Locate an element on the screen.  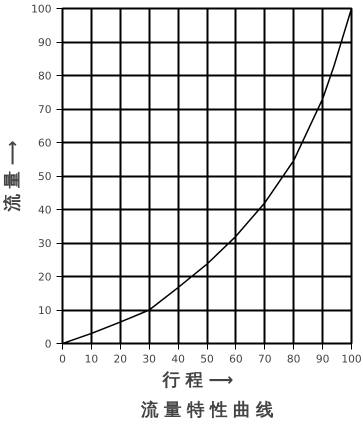
y-tick-label: 60 is located at coordinates (45, 143).